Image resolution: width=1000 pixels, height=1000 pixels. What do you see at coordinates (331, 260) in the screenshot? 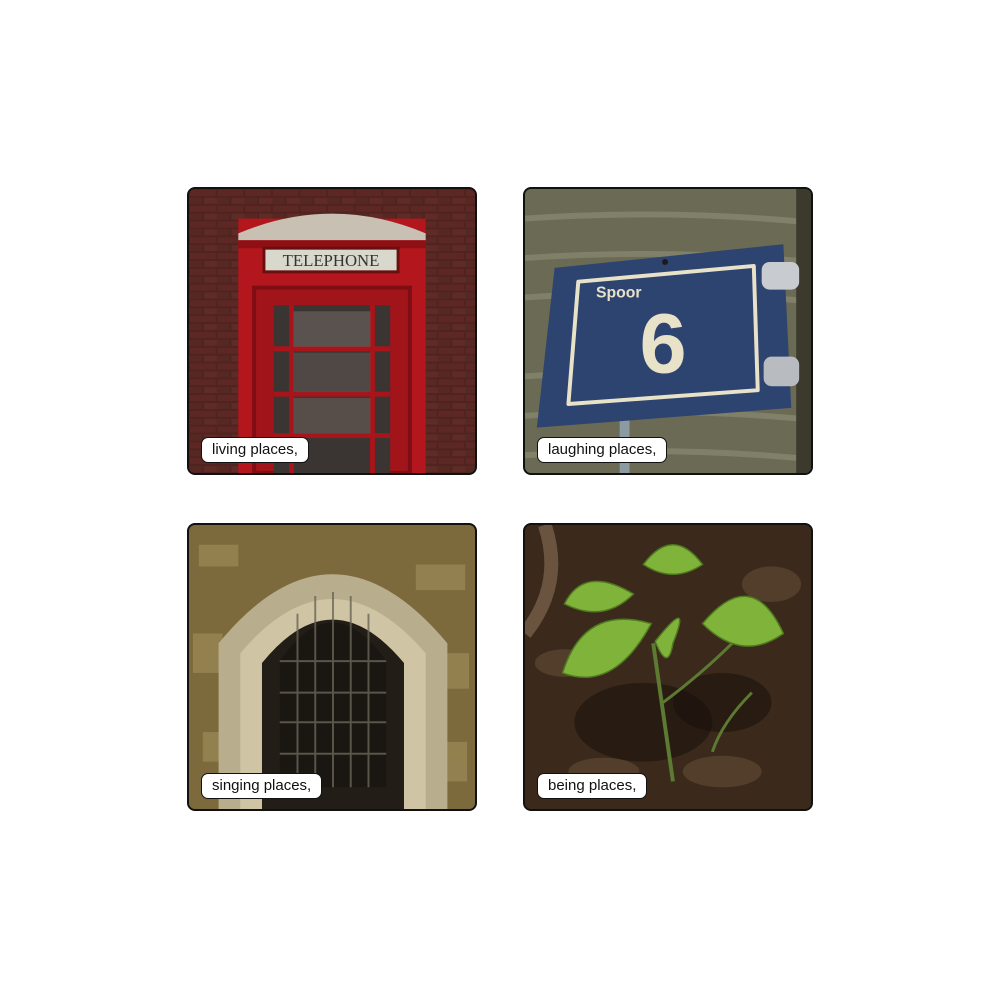
I see `telephone-sign: TELEPHONE` at bounding box center [331, 260].